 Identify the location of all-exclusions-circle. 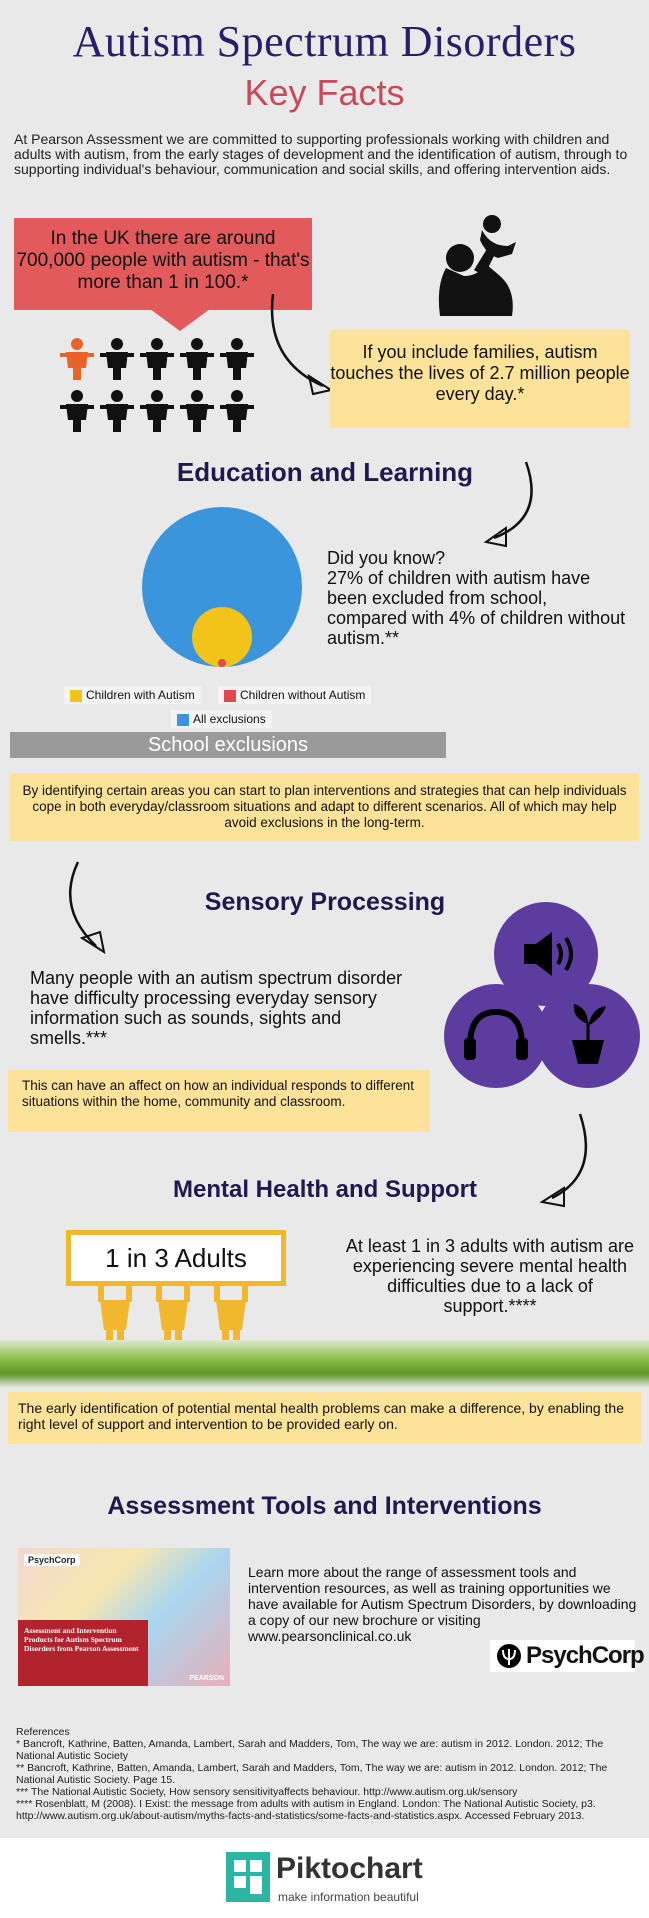
(222, 587).